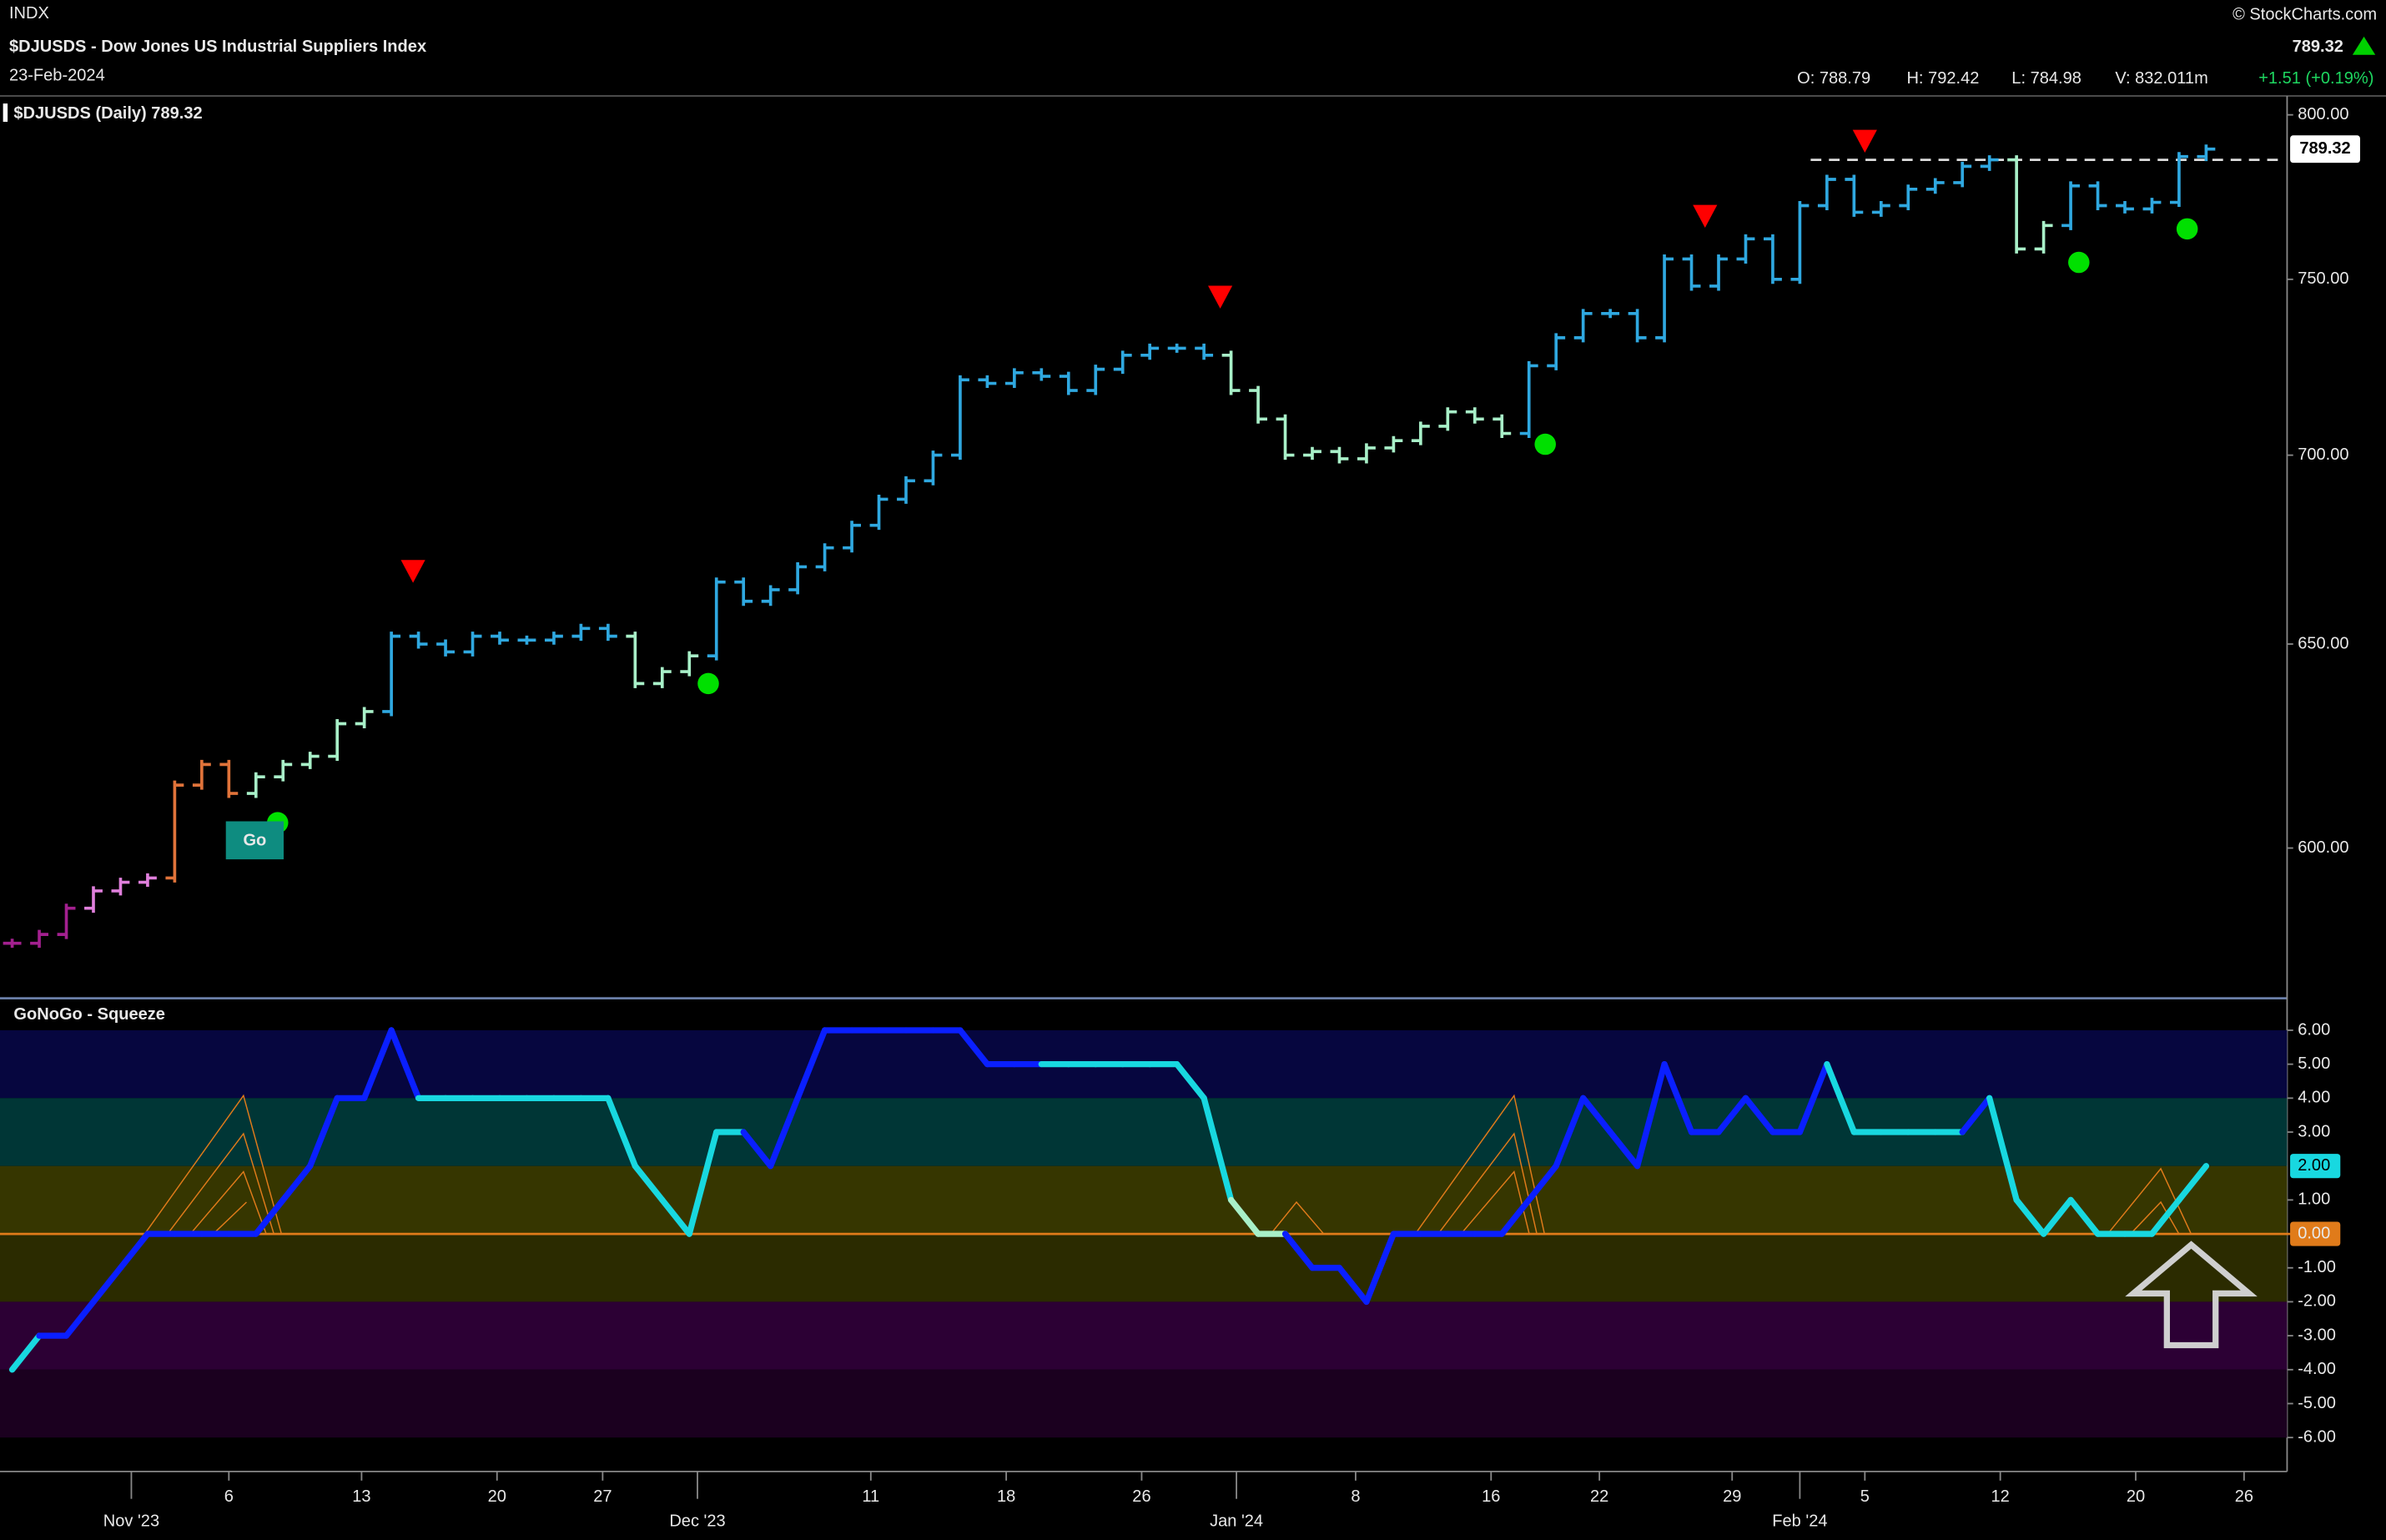 The image size is (2386, 1540). Describe the element at coordinates (57, 76) in the screenshot. I see `date: 23-Feb-2024` at that location.